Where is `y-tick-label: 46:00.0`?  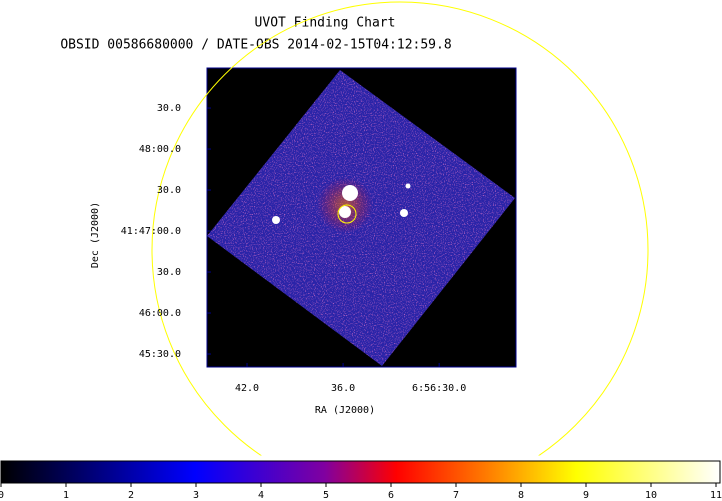
y-tick-label: 46:00.0 is located at coordinates (160, 313).